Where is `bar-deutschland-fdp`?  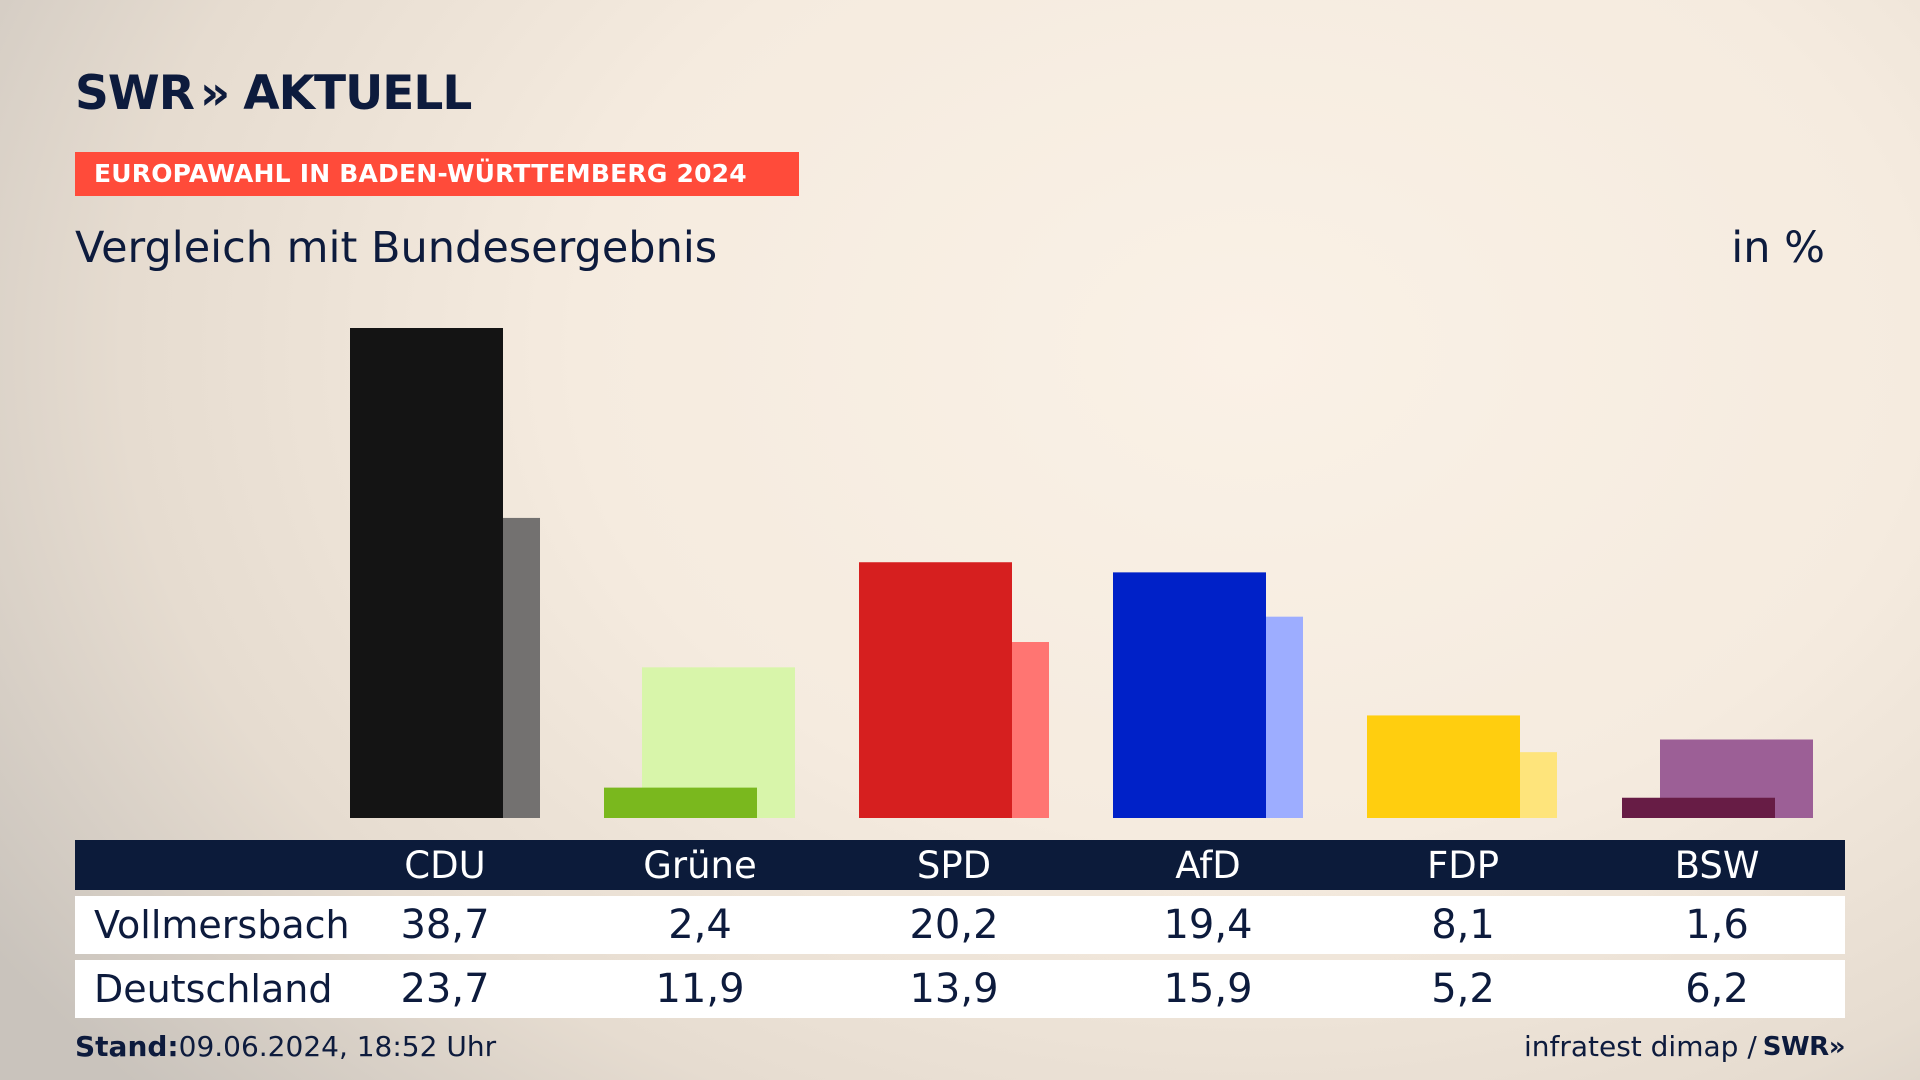 bar-deutschland-fdp is located at coordinates (1537, 785).